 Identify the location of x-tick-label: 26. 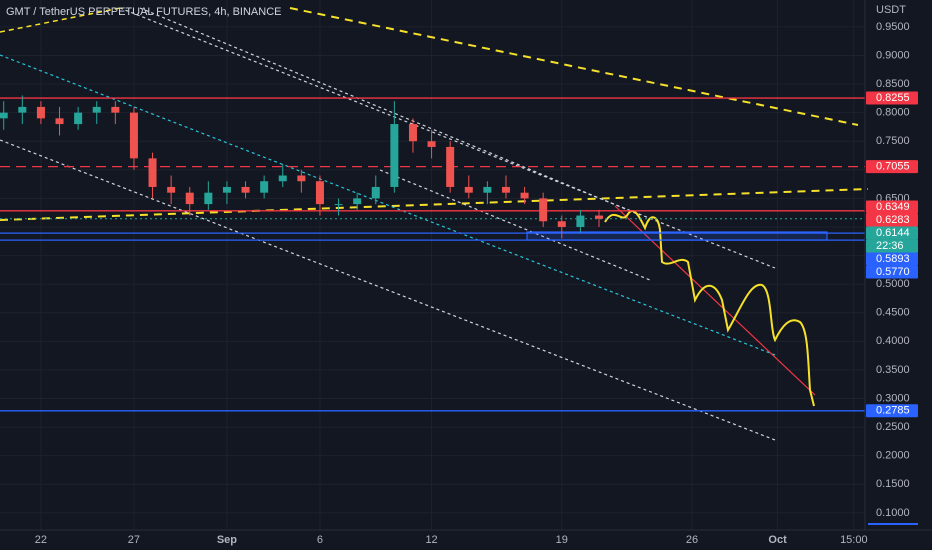
(692, 540).